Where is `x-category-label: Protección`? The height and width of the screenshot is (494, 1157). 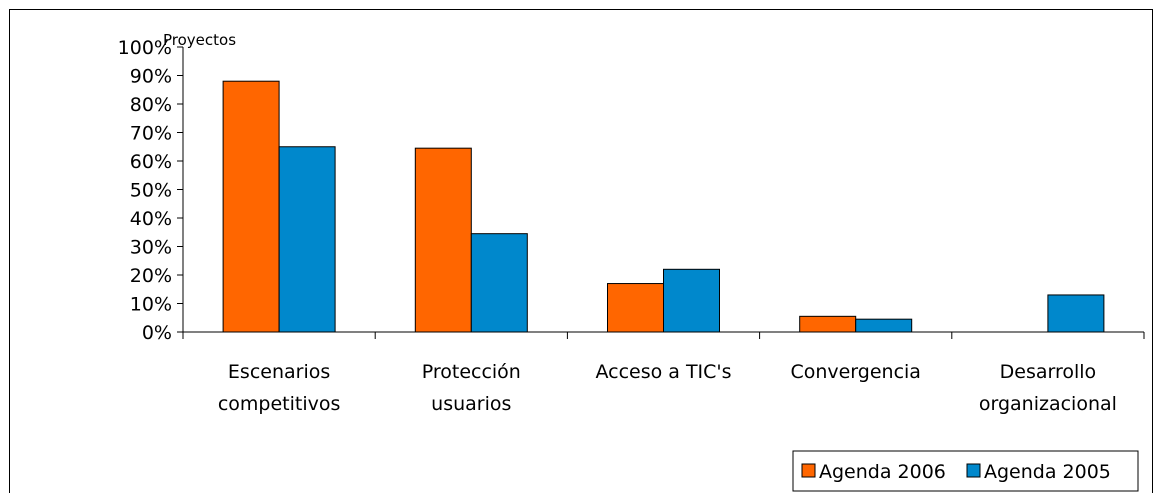
x-category-label: Protección is located at coordinates (471, 372).